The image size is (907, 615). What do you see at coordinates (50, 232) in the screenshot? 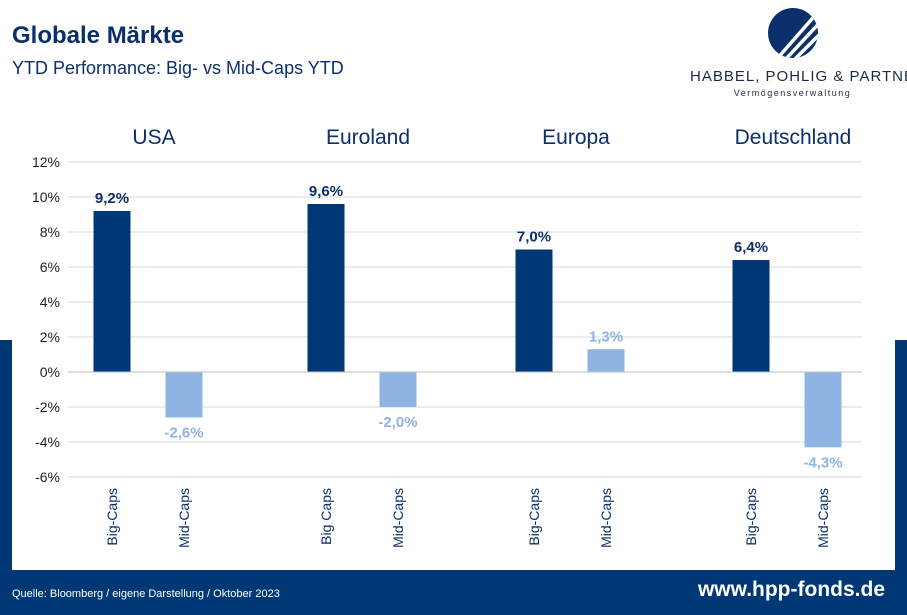
I see `y-tick-label: 8%` at bounding box center [50, 232].